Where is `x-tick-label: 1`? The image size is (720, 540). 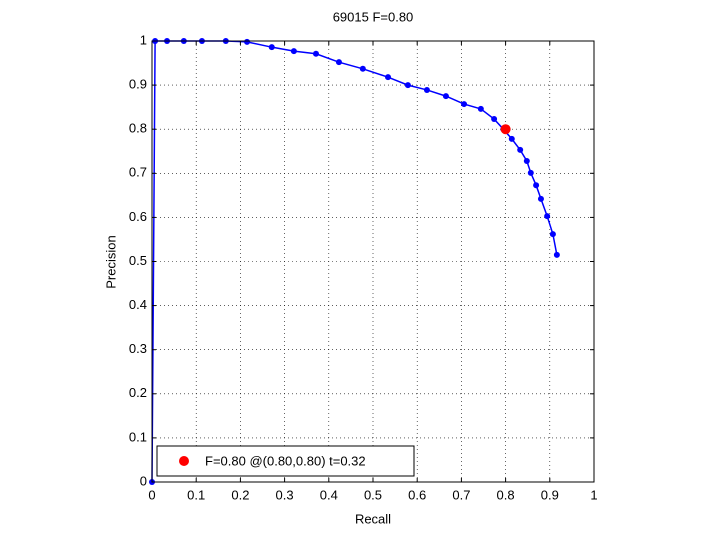
x-tick-label: 1 is located at coordinates (593, 494).